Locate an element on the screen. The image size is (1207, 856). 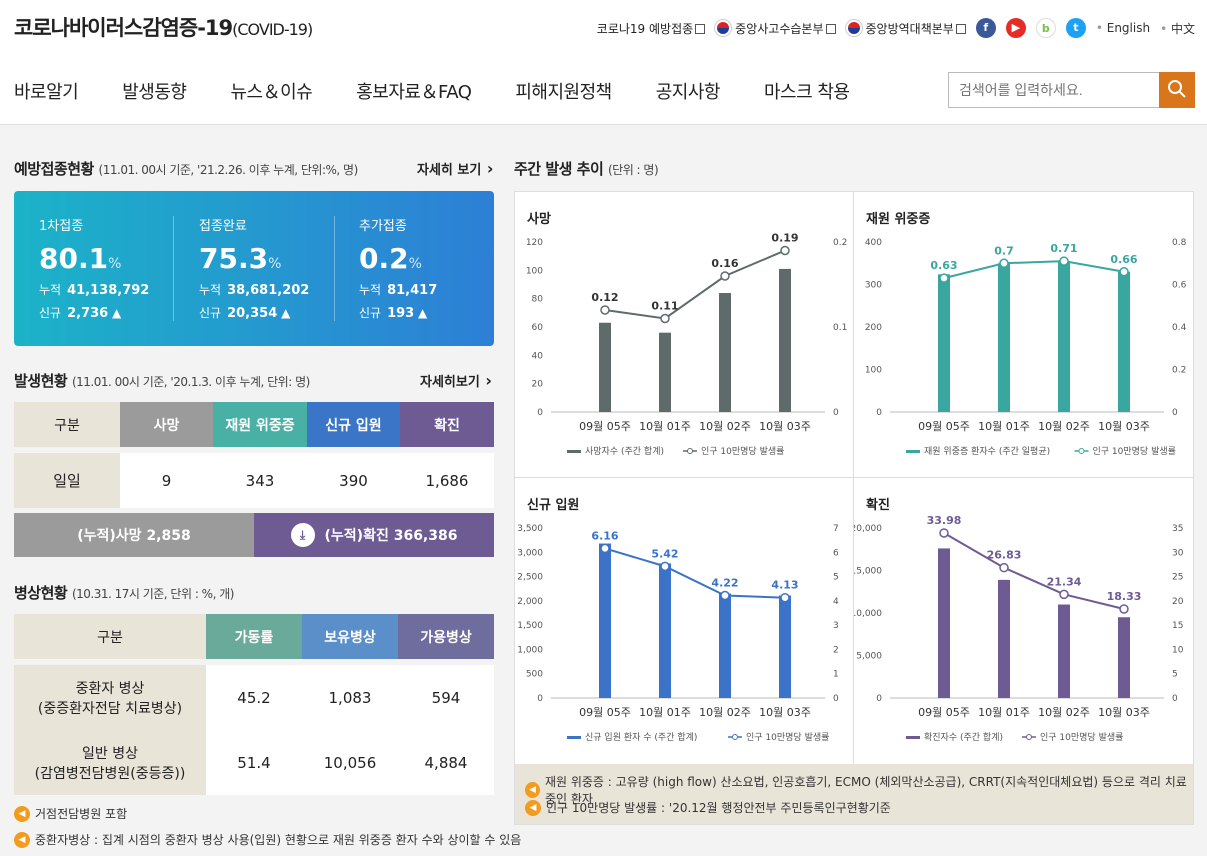
site-logo: 코로나바이러스감염증-19(COVID-19) is located at coordinates (163, 28).